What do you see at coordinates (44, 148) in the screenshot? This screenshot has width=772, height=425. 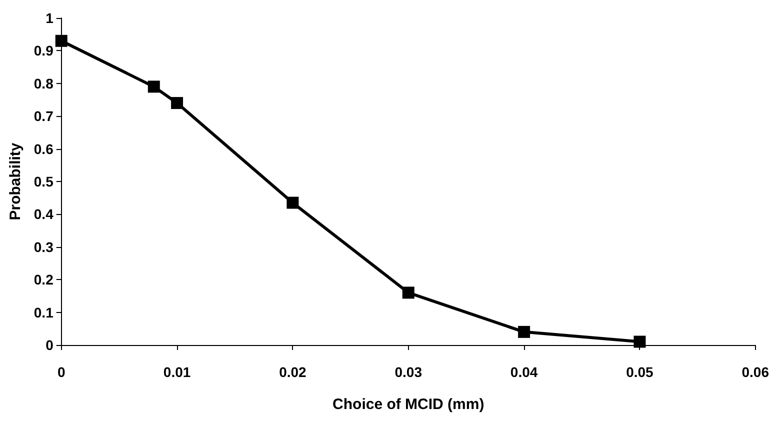 I see `y-tick-label: 0.6` at bounding box center [44, 148].